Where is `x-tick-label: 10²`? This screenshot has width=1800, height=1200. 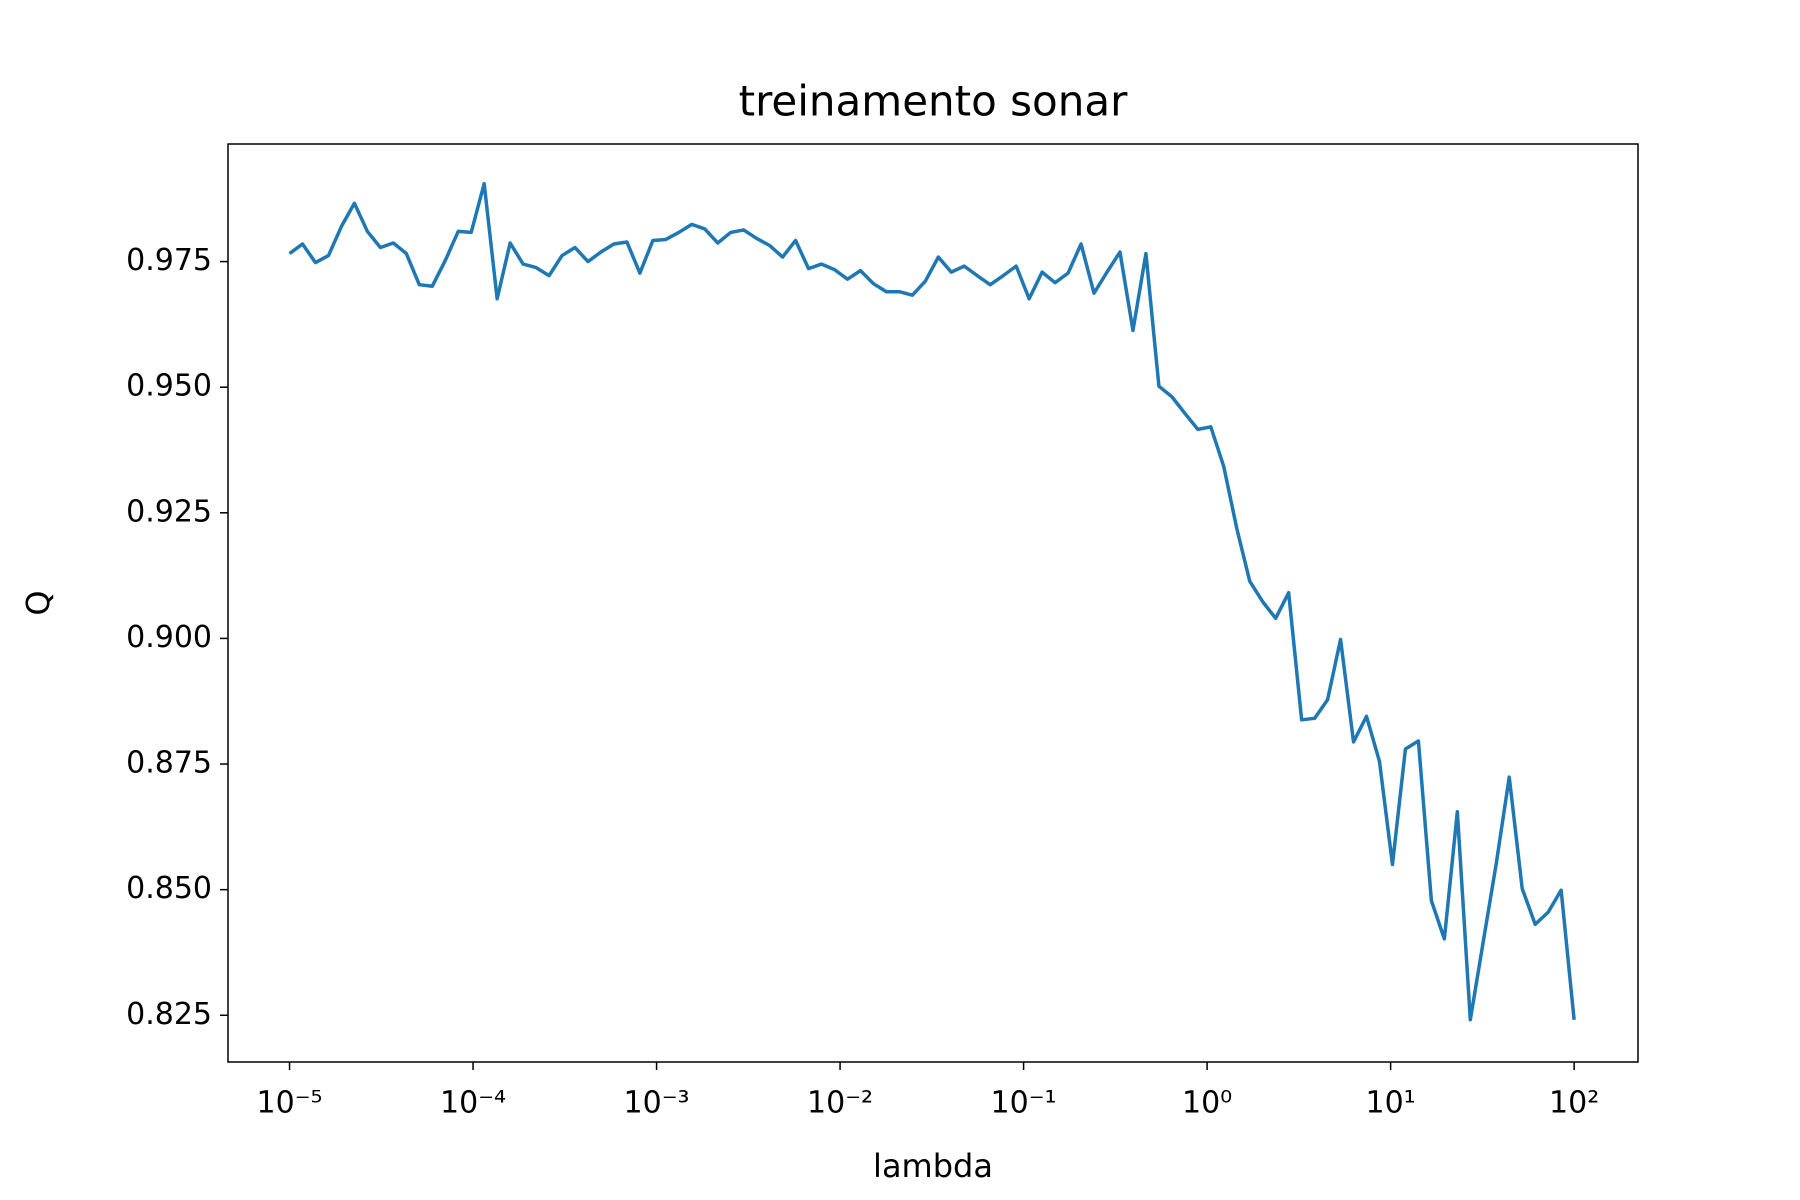 x-tick-label: 10² is located at coordinates (1574, 1103).